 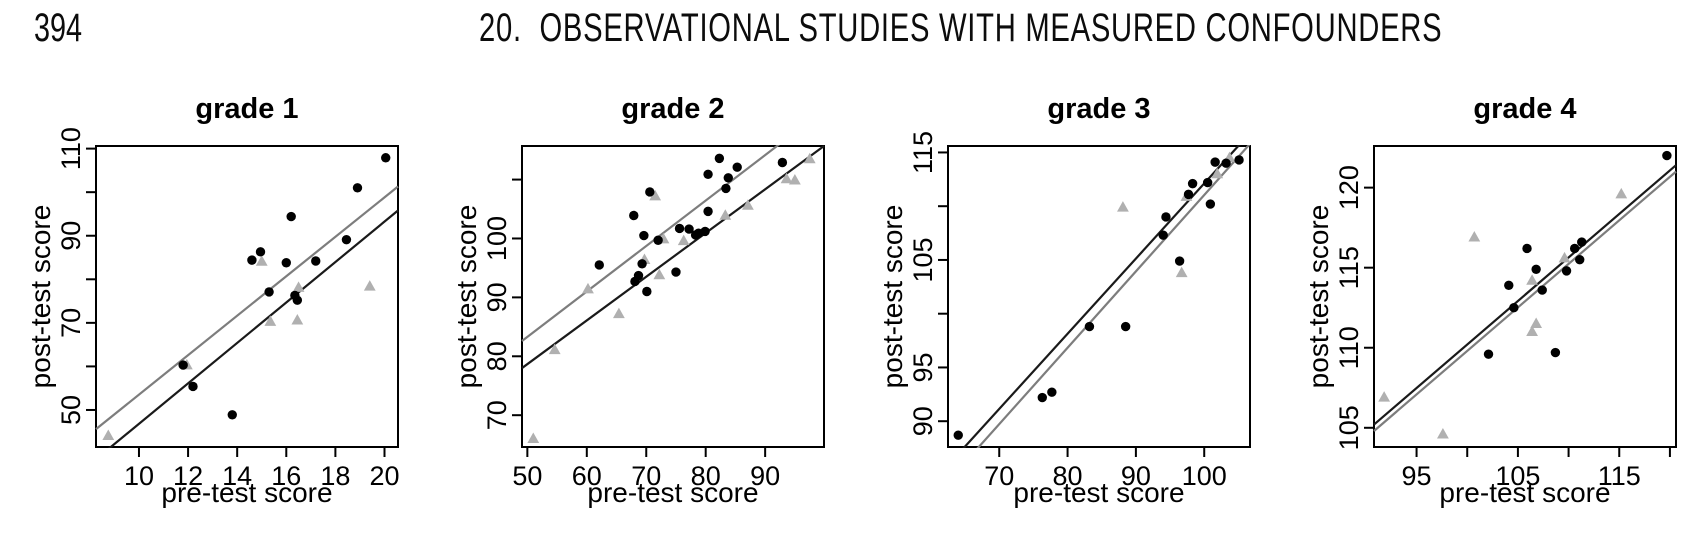 I want to click on y-axis: 50 70 90 110, so click(x=75, y=276).